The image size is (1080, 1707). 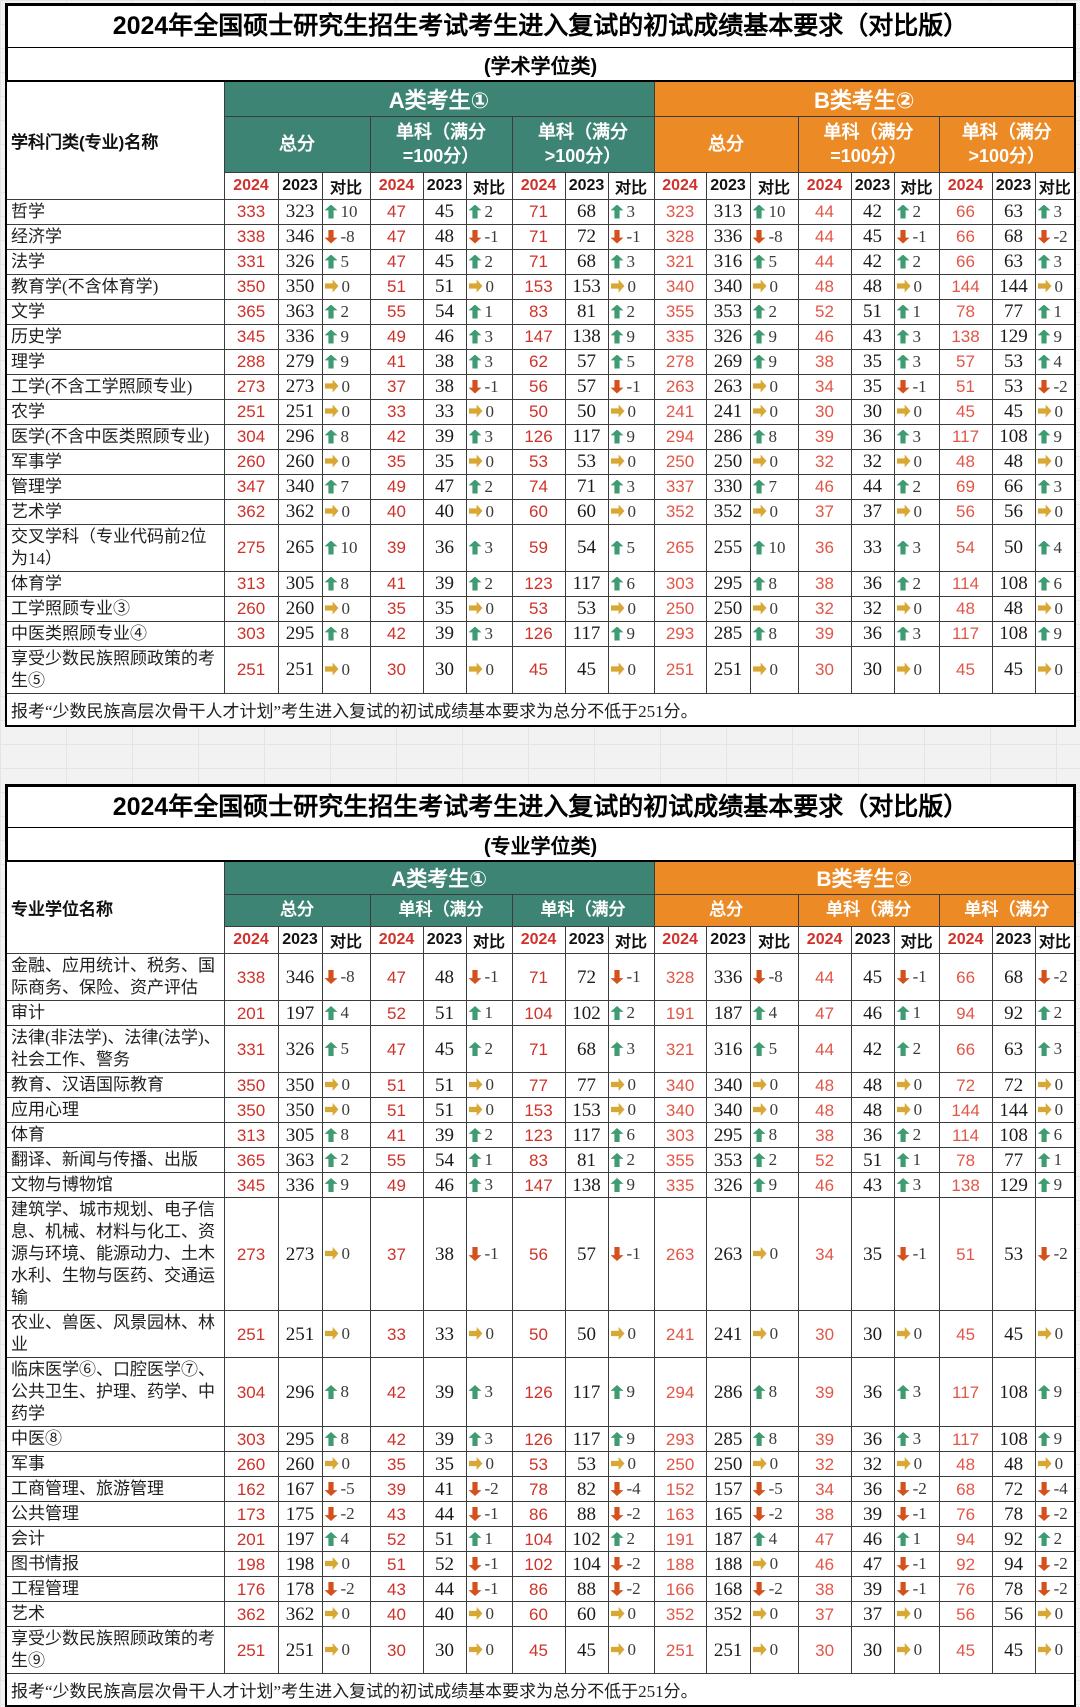 What do you see at coordinates (680, 461) in the screenshot?
I see `score-2024-cell: 250` at bounding box center [680, 461].